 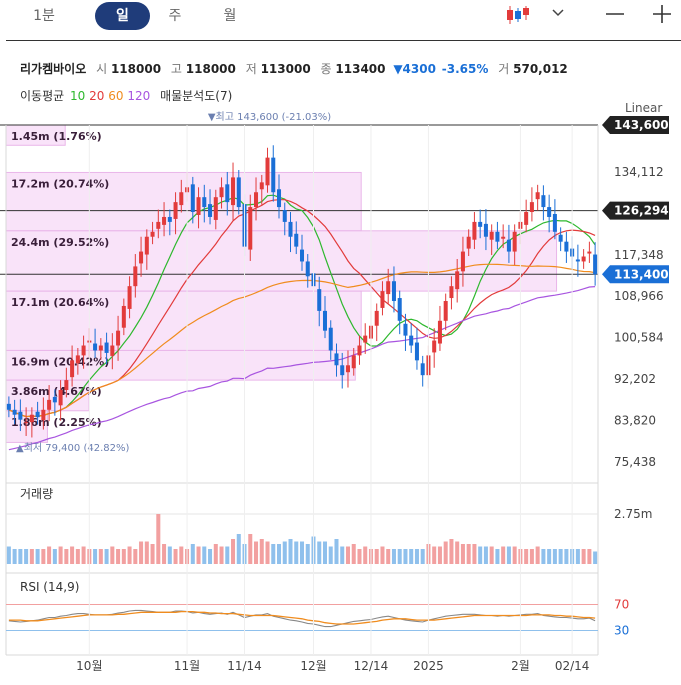 What do you see at coordinates (116, 96) in the screenshot?
I see `ma-60: 60` at bounding box center [116, 96].